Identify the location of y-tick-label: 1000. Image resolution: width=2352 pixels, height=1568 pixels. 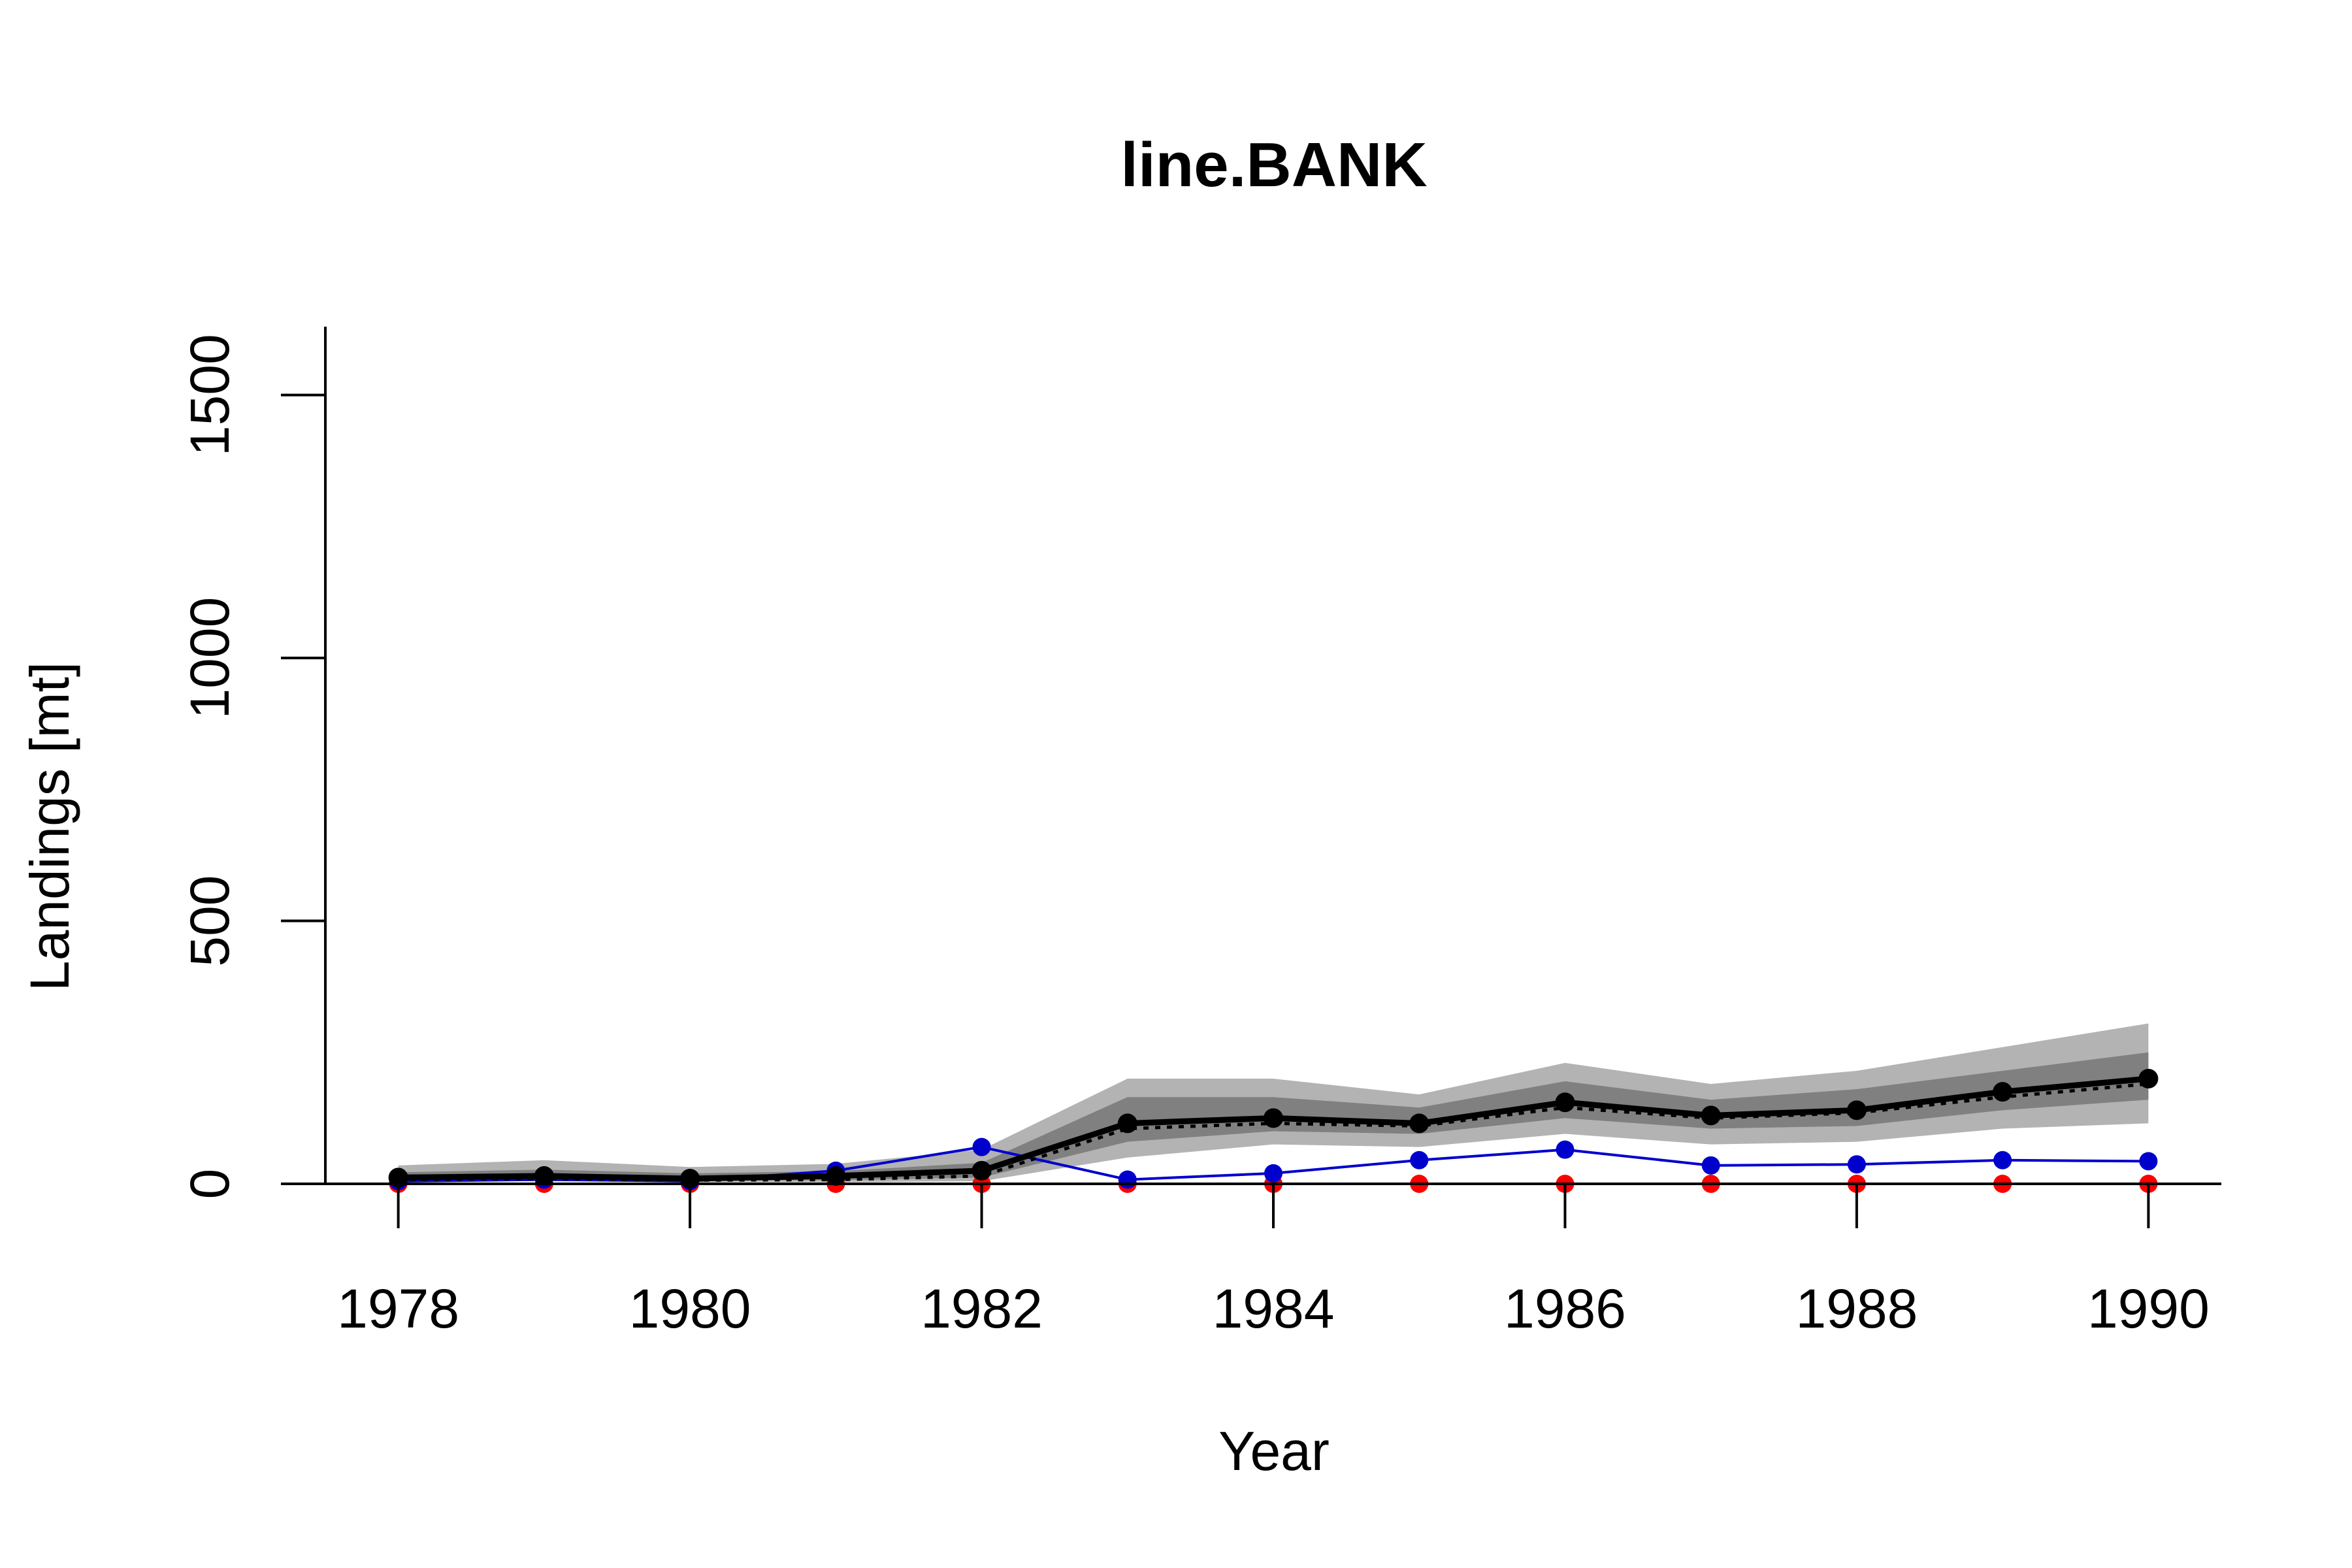
(209, 658).